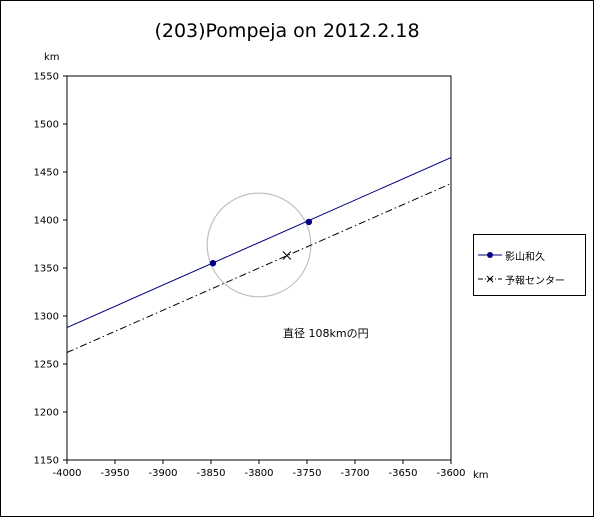 The image size is (594, 517). I want to click on y-tick-label: 1250, so click(46, 365).